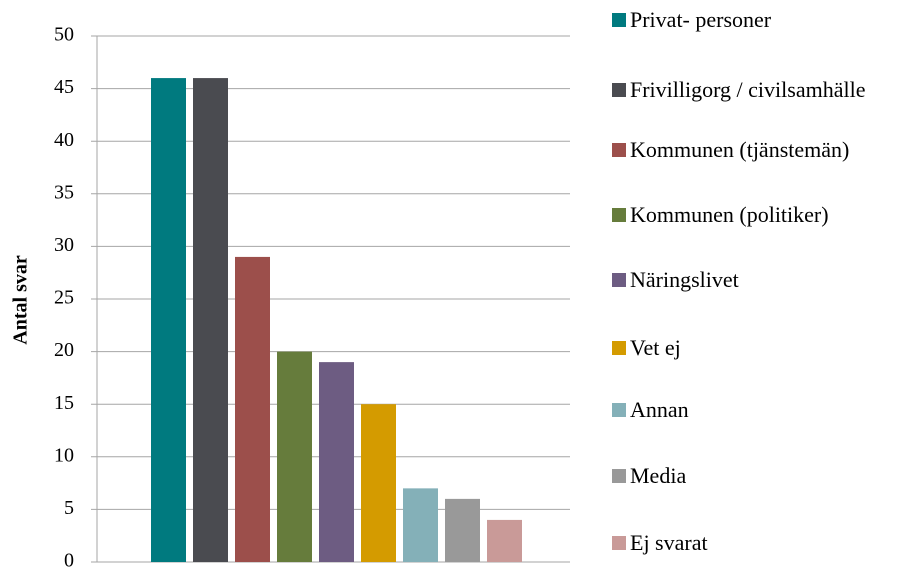 The width and height of the screenshot is (904, 572). What do you see at coordinates (757, 475) in the screenshot?
I see `legend-item: Media` at bounding box center [757, 475].